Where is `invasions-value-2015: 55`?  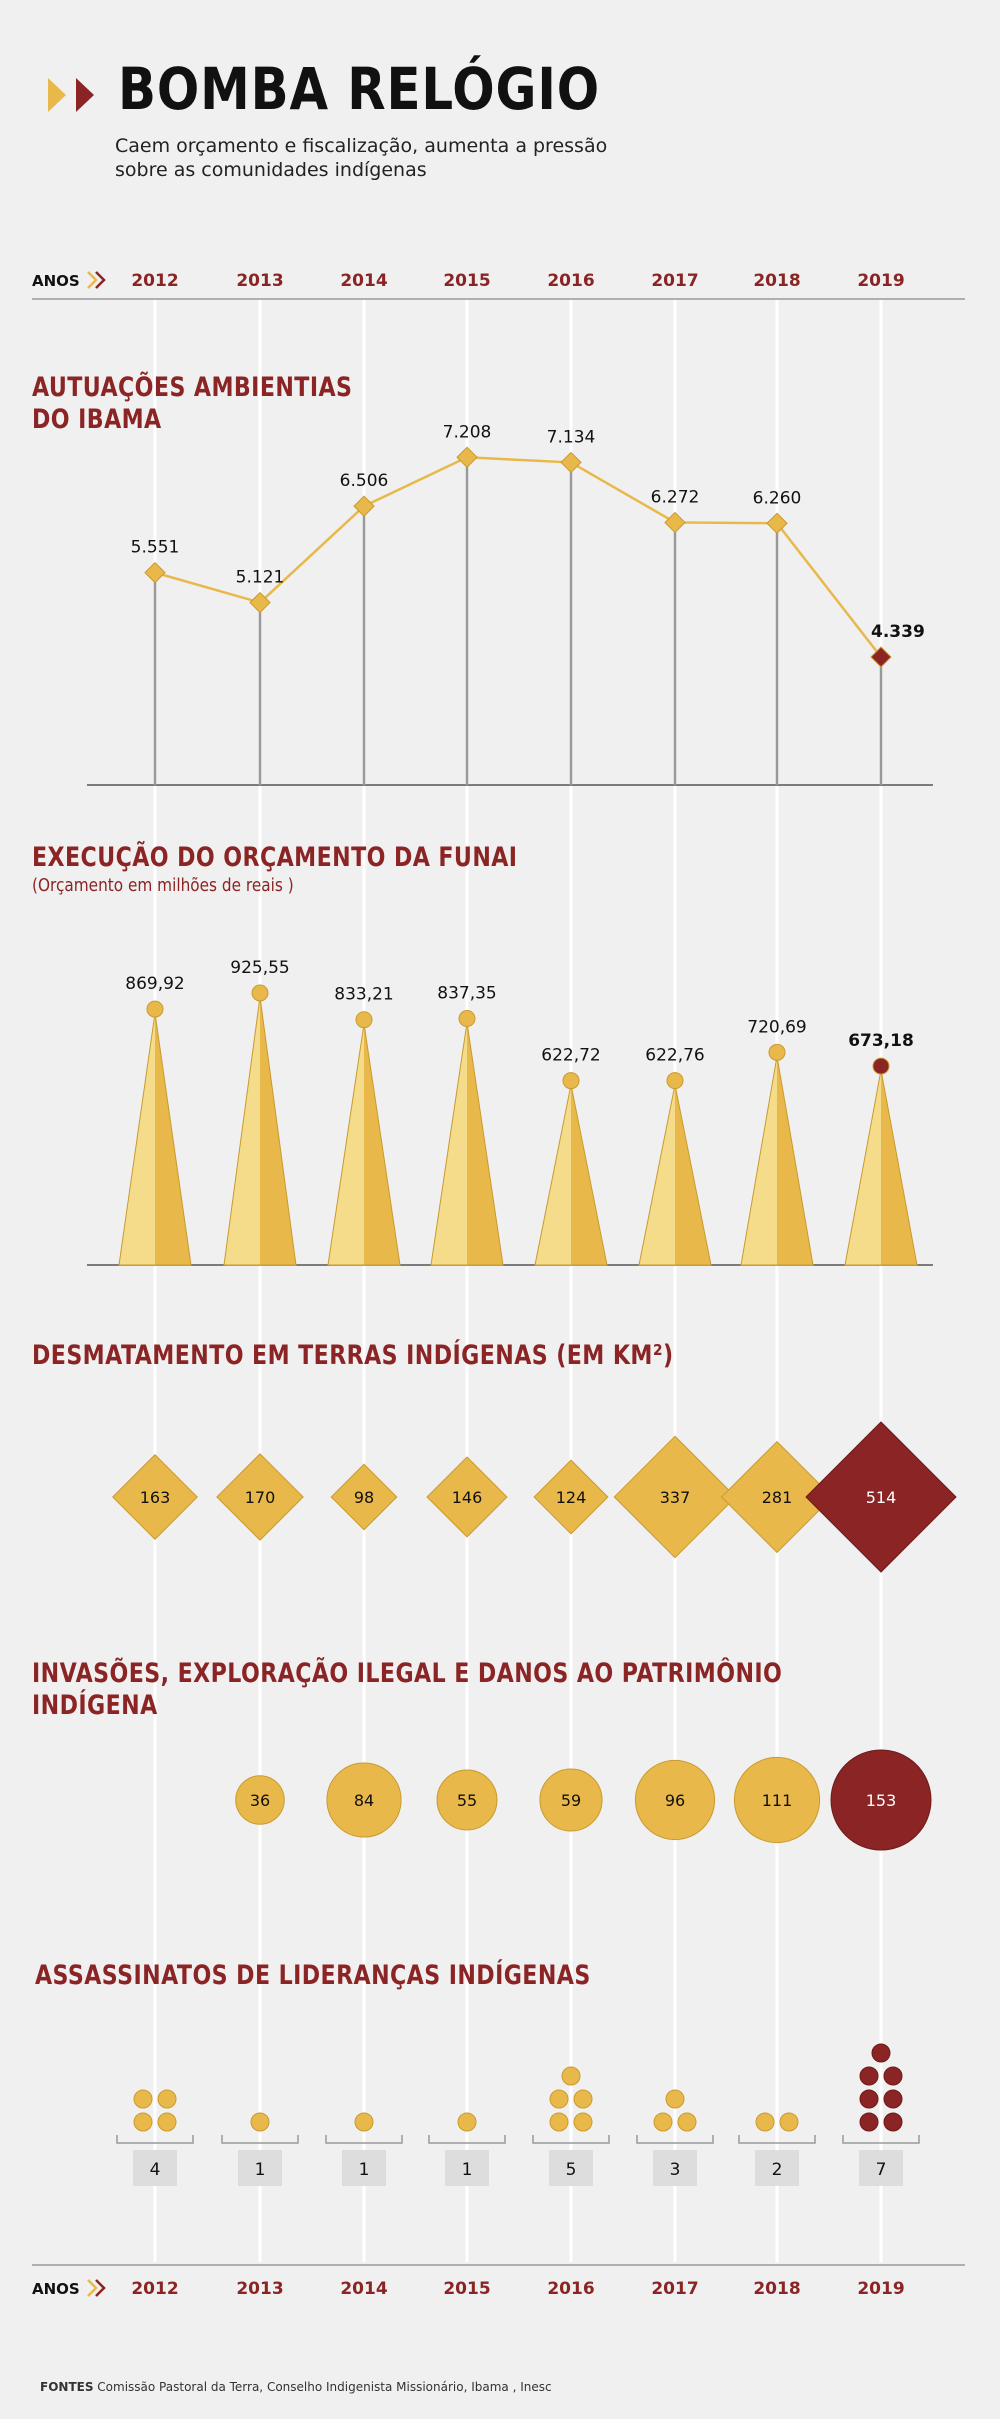 invasions-value-2015: 55 is located at coordinates (467, 1800).